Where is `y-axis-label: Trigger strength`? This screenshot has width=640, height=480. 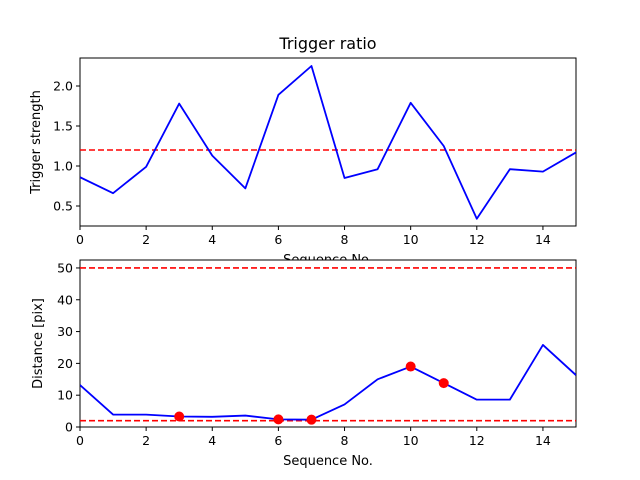 y-axis-label: Trigger strength is located at coordinates (36, 142).